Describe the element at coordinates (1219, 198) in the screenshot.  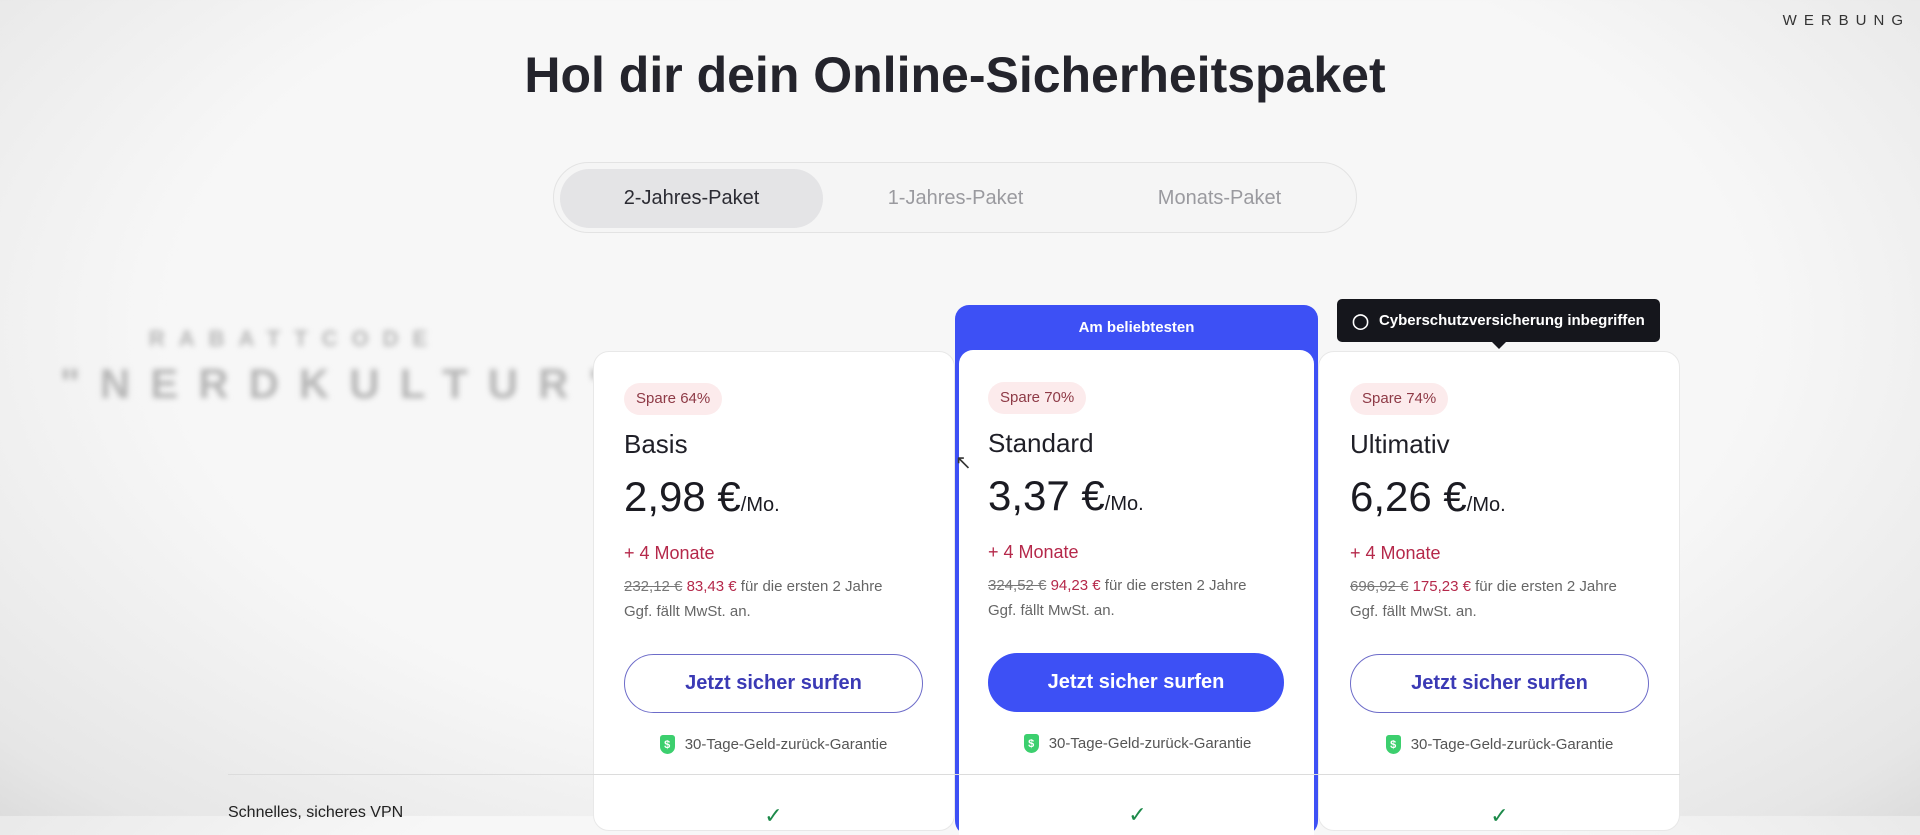
I see `tab-monthly: Monats-Paket` at that location.